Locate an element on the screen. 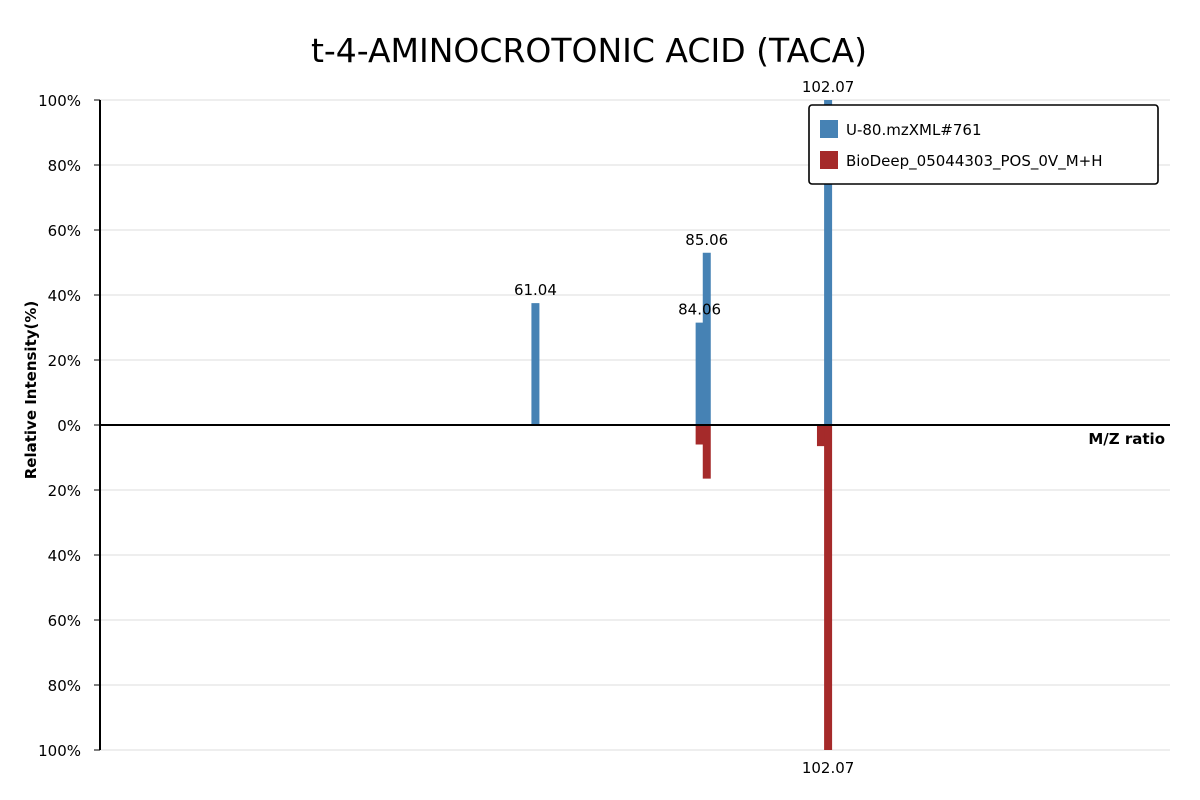 Image resolution: width=1200 pixels, height=800 pixels. x-axis-title: M/Z ratio is located at coordinates (1126, 439).